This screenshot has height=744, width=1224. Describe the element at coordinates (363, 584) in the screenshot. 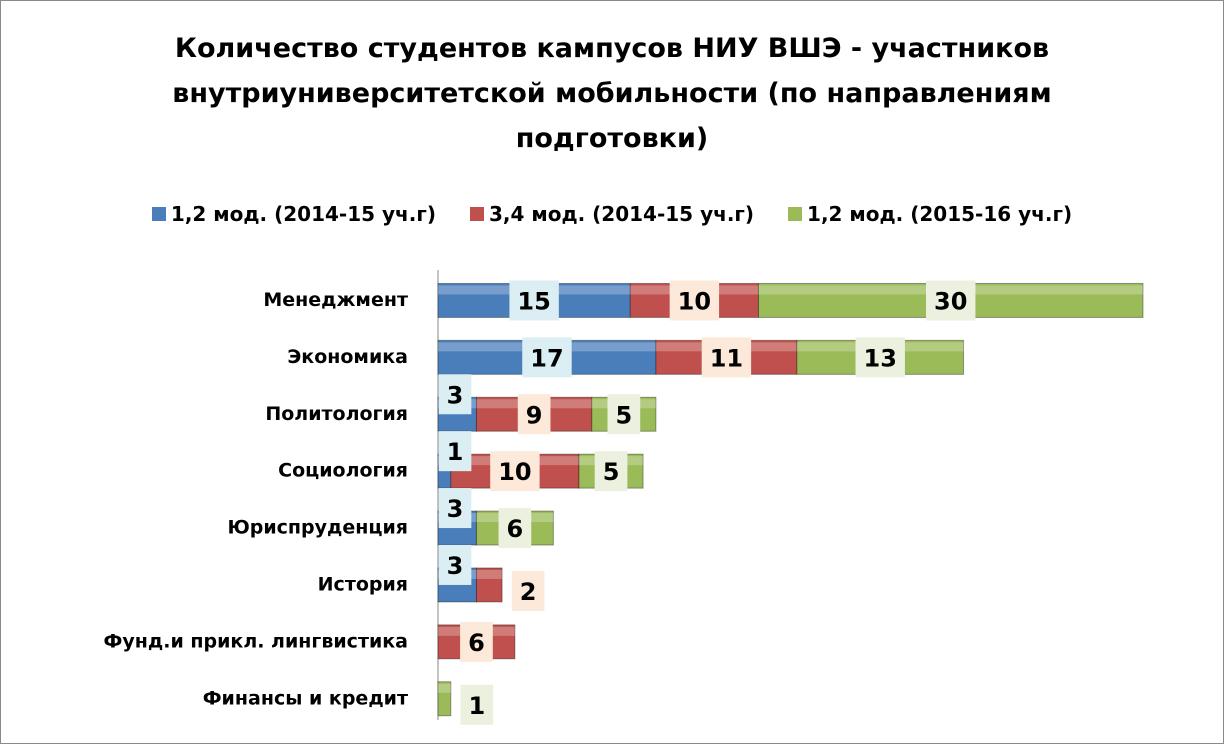

I see `category-label: История` at that location.